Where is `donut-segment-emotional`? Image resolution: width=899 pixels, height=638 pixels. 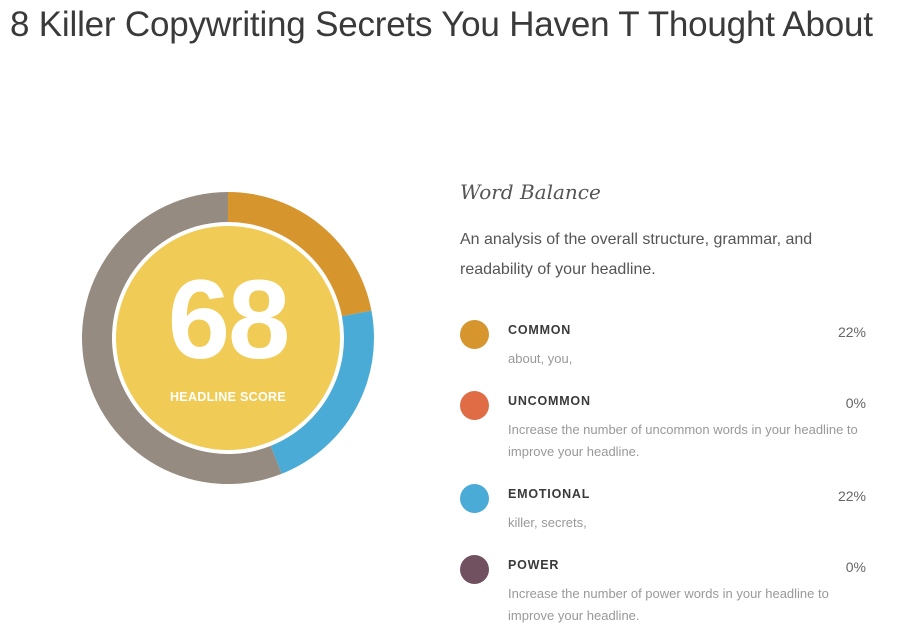
donut-segment-emotional is located at coordinates (322, 392).